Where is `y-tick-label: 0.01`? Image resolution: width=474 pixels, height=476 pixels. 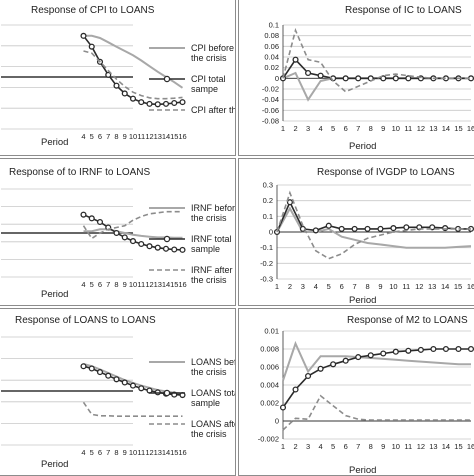 y-tick-label: 0.01 is located at coordinates (271, 331).